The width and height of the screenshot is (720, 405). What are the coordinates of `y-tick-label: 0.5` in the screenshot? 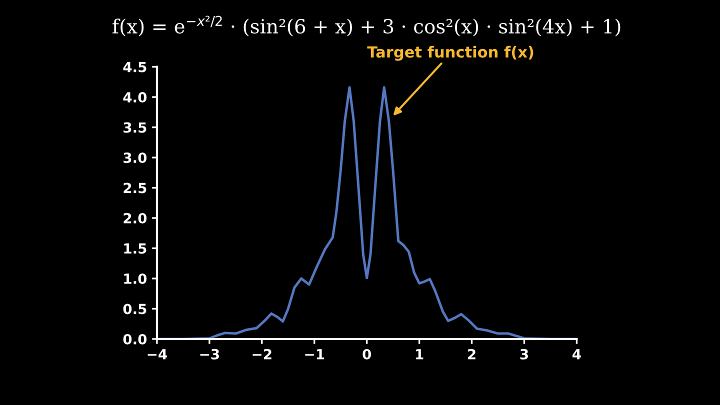 It's located at (134, 309).